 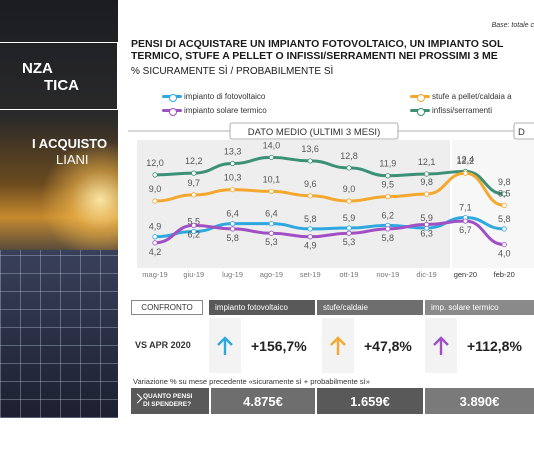 What do you see at coordinates (310, 184) in the screenshot?
I see `data-label: 9,6` at bounding box center [310, 184].